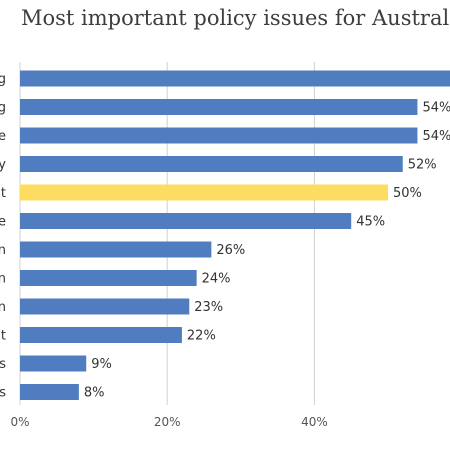  Describe the element at coordinates (101, 364) in the screenshot. I see `value-label: 9%` at that location.